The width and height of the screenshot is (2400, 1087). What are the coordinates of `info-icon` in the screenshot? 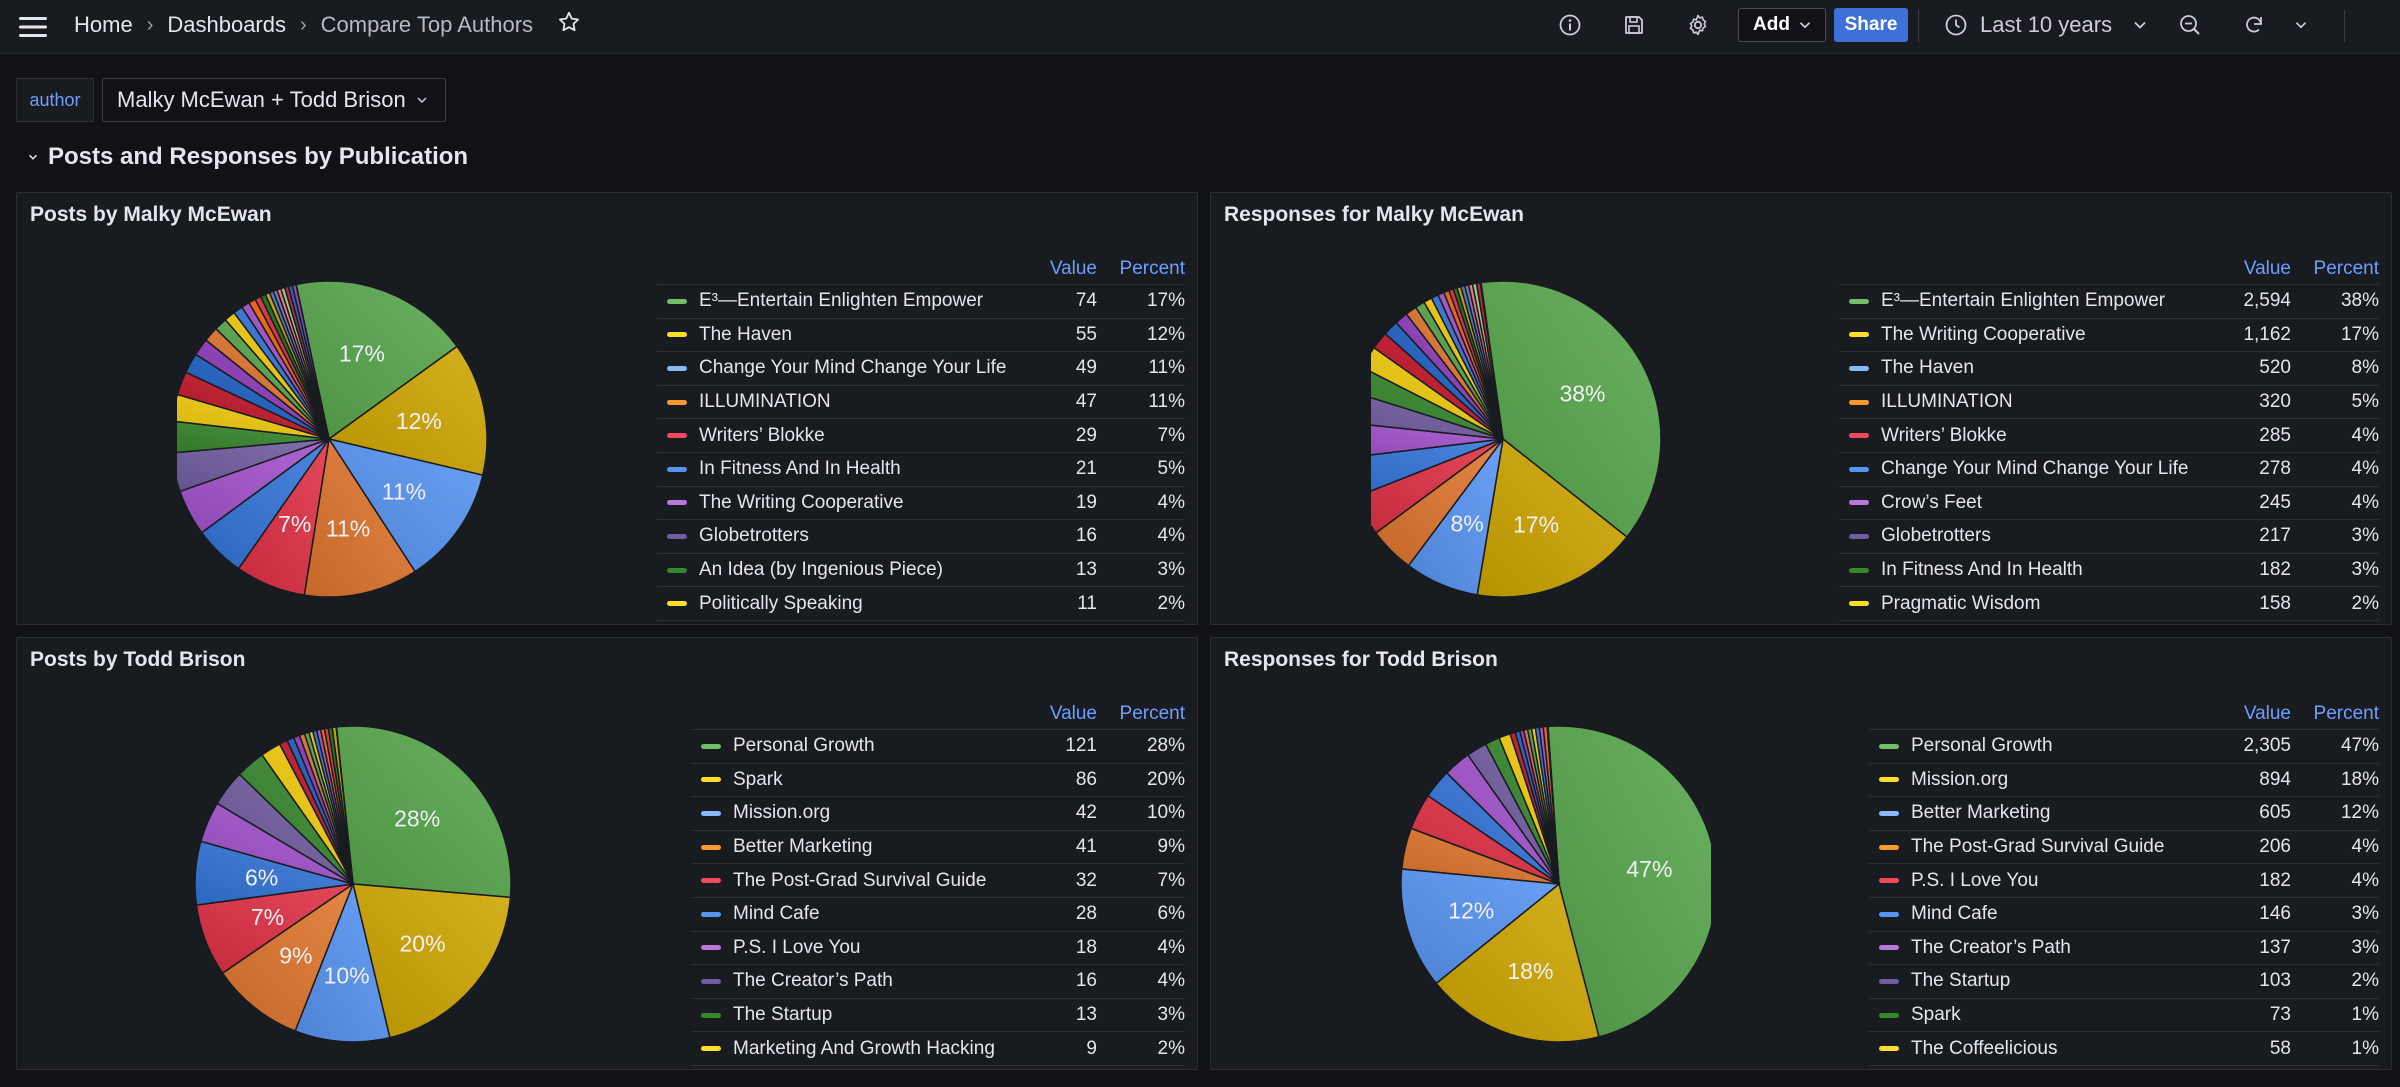 It's located at (1570, 25).